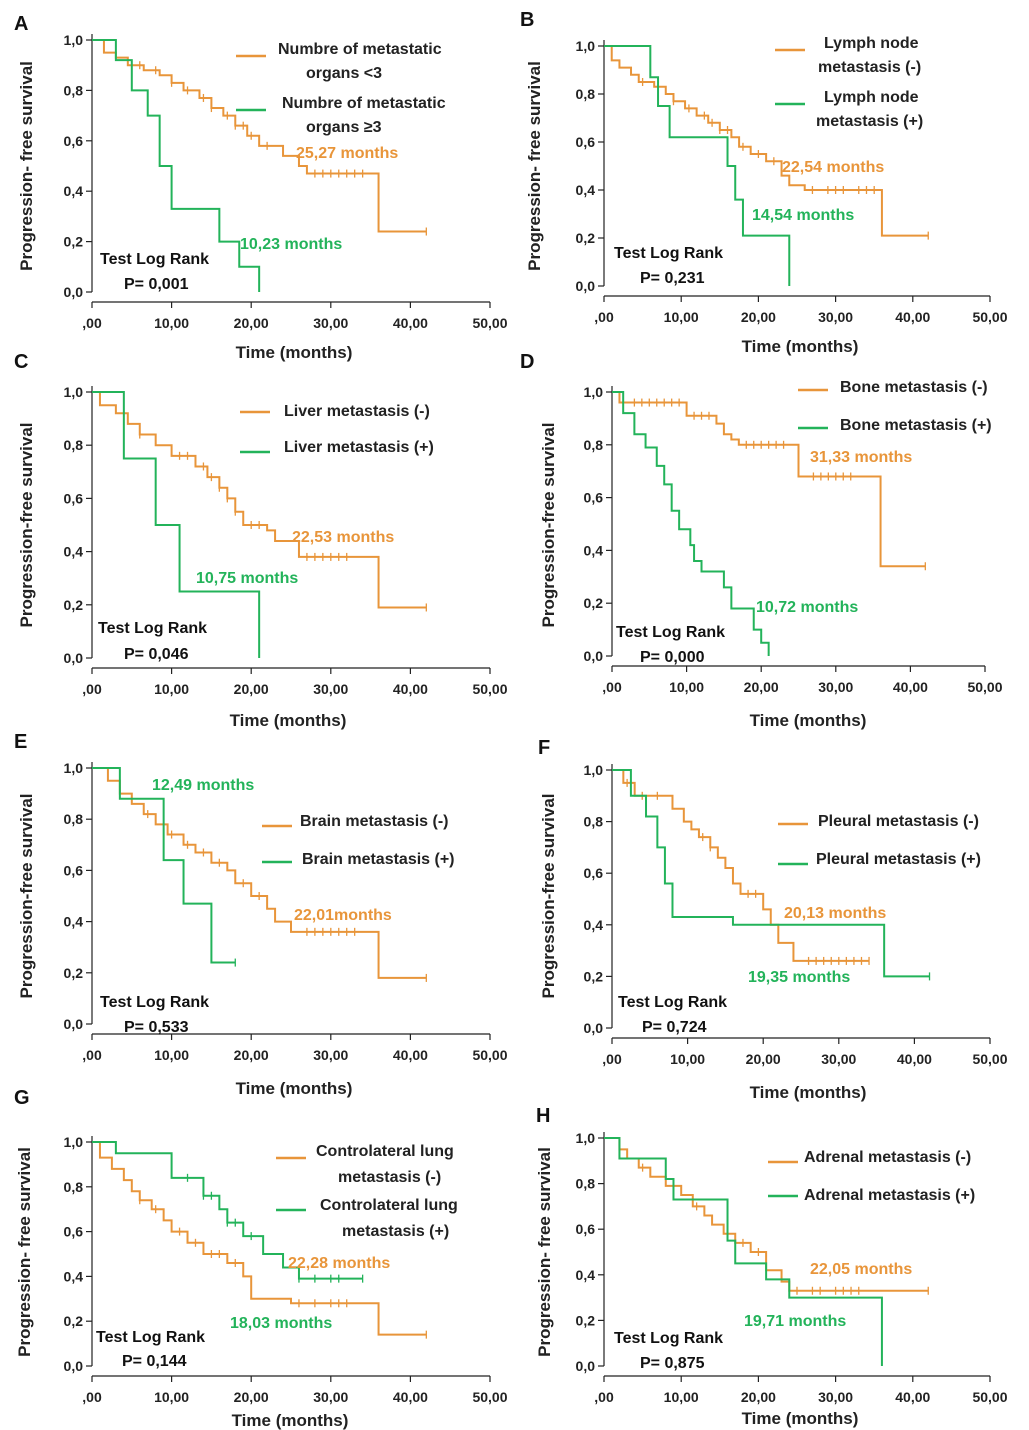  I want to click on legend-label: Liver metastasis (-), so click(357, 411).